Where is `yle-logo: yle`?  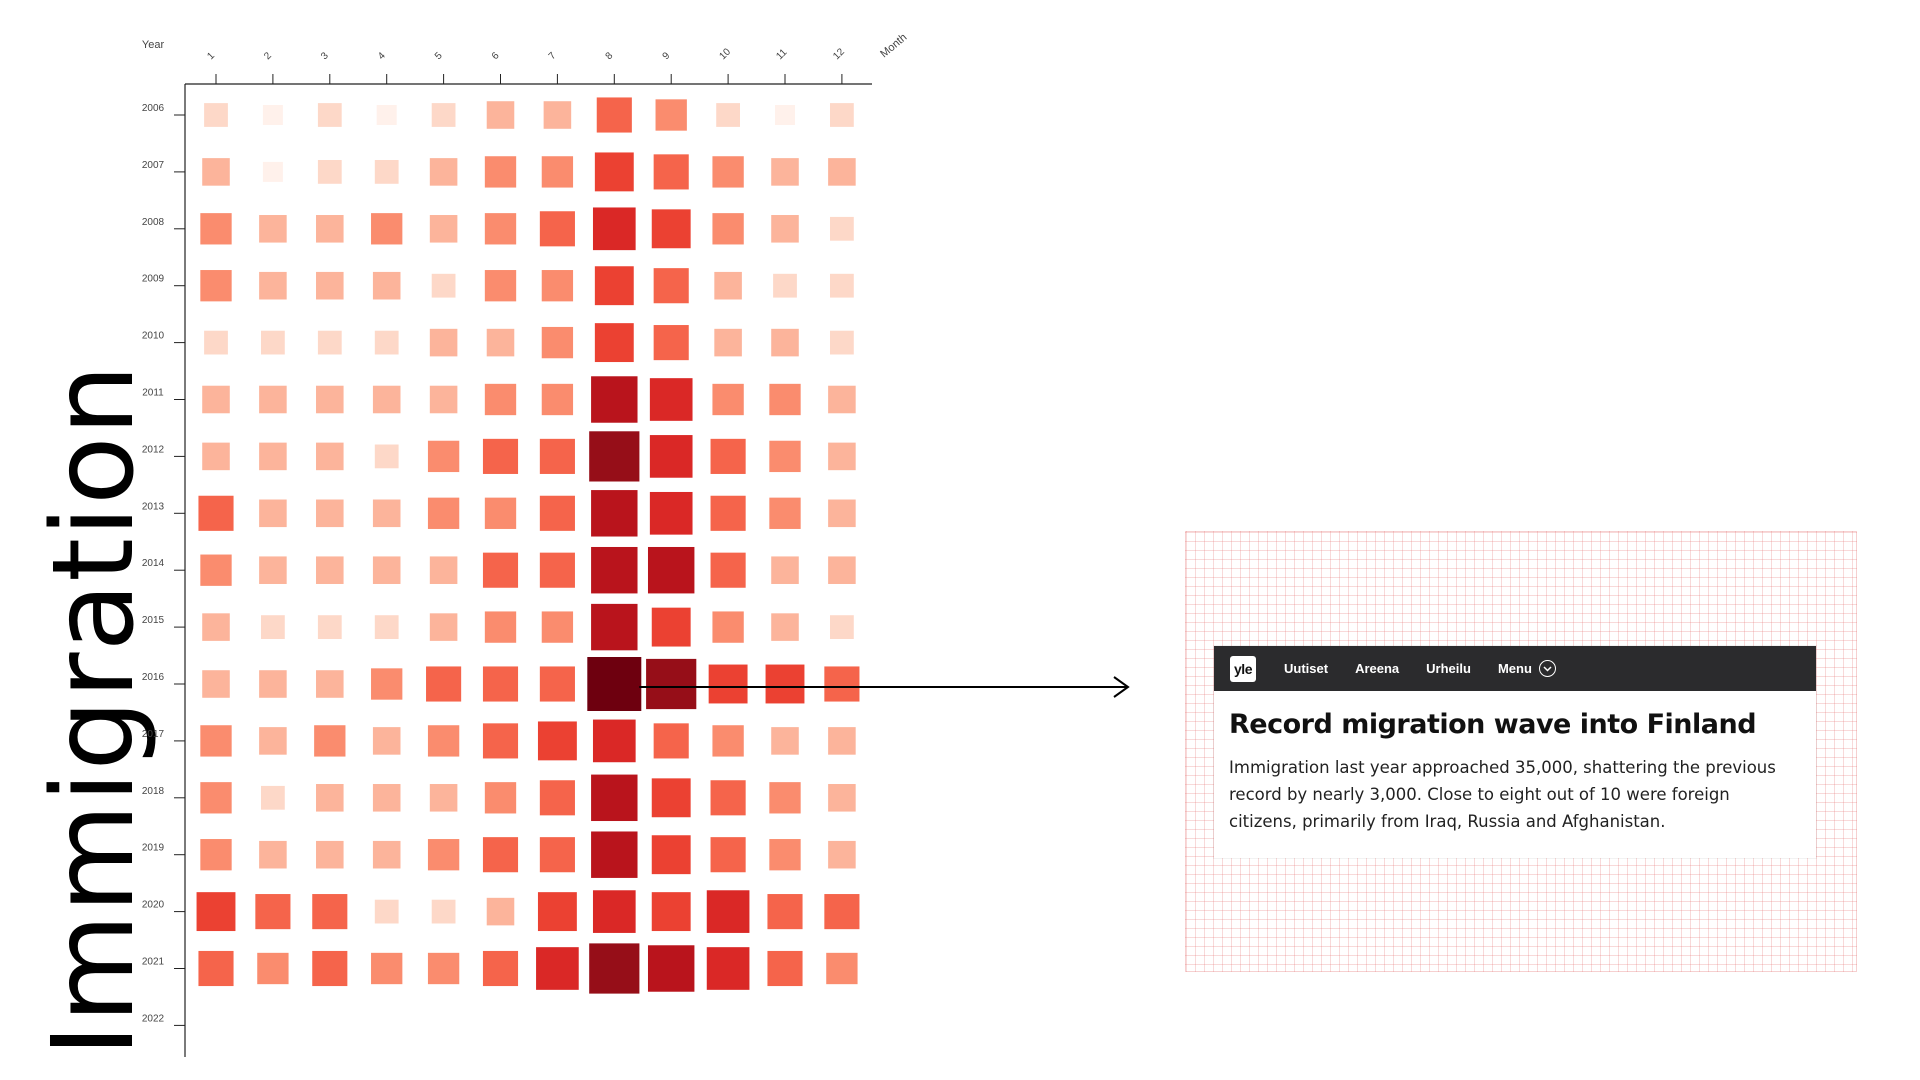
yle-logo: yle is located at coordinates (1243, 668).